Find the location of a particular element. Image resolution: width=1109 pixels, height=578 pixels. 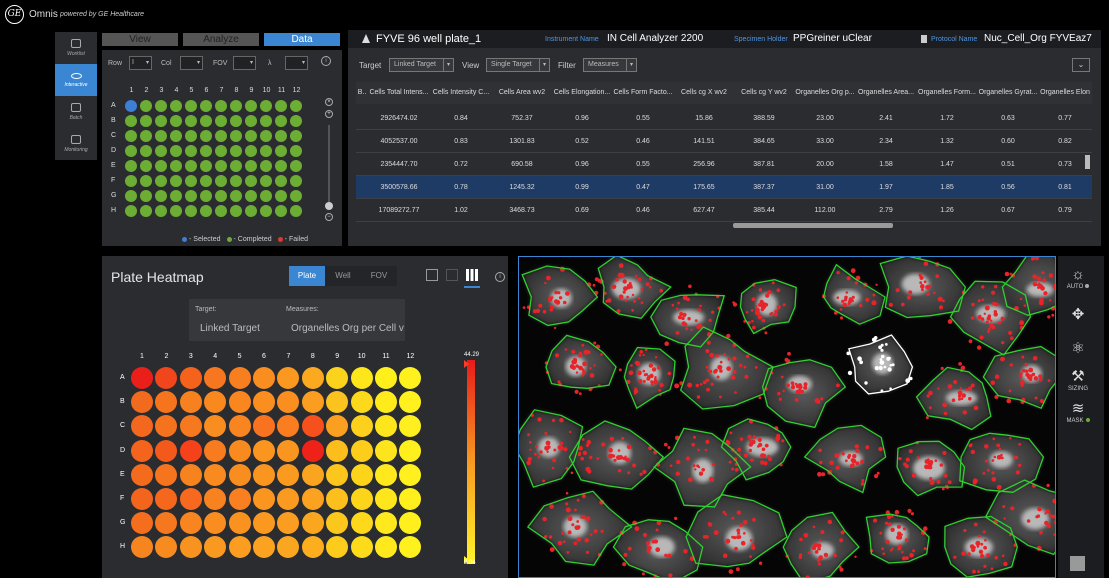

heatmap-well-D3 is located at coordinates (190, 450).